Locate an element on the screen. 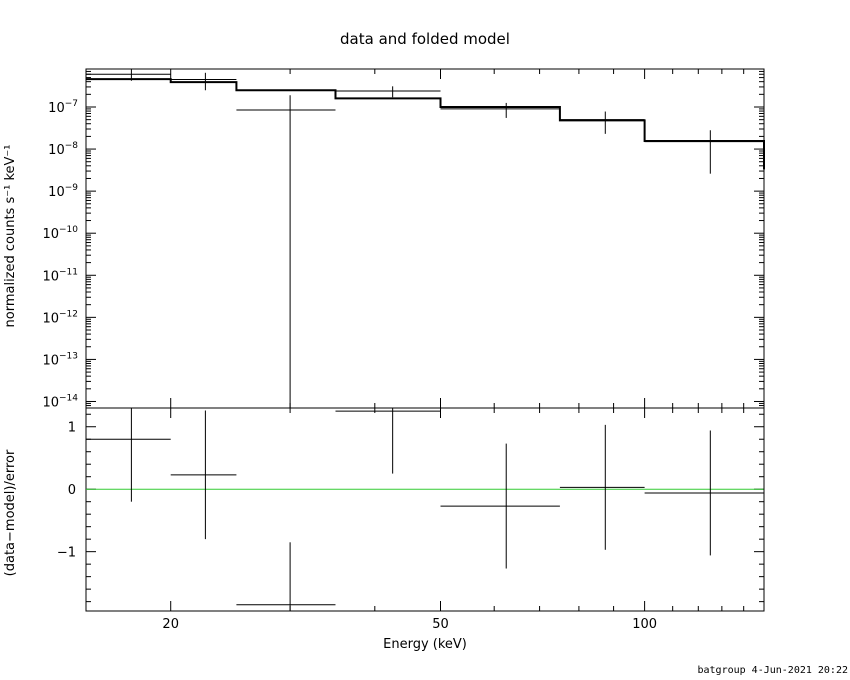 The image size is (850, 680). folded-model is located at coordinates (425, 124).